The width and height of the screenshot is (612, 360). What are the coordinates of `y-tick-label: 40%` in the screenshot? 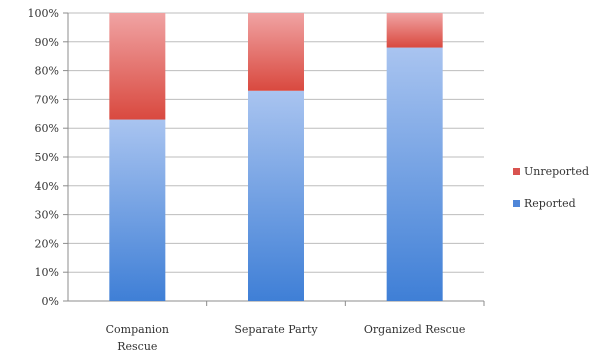 It's located at (47, 186).